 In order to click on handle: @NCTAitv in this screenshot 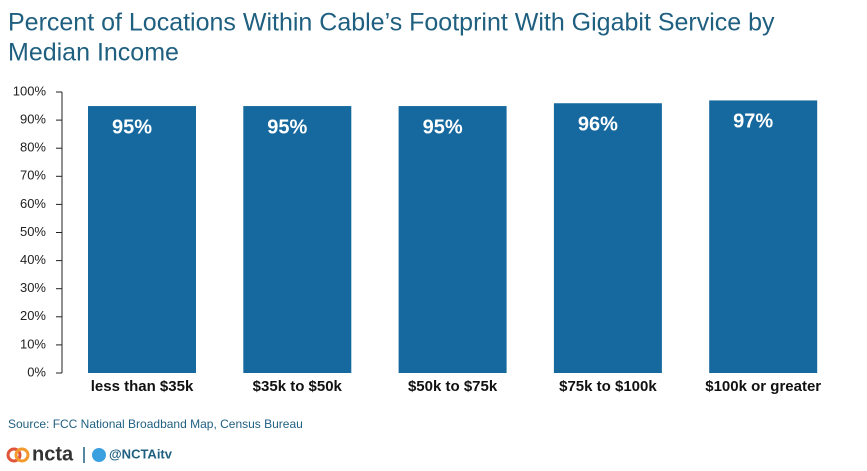, I will do `click(141, 453)`.